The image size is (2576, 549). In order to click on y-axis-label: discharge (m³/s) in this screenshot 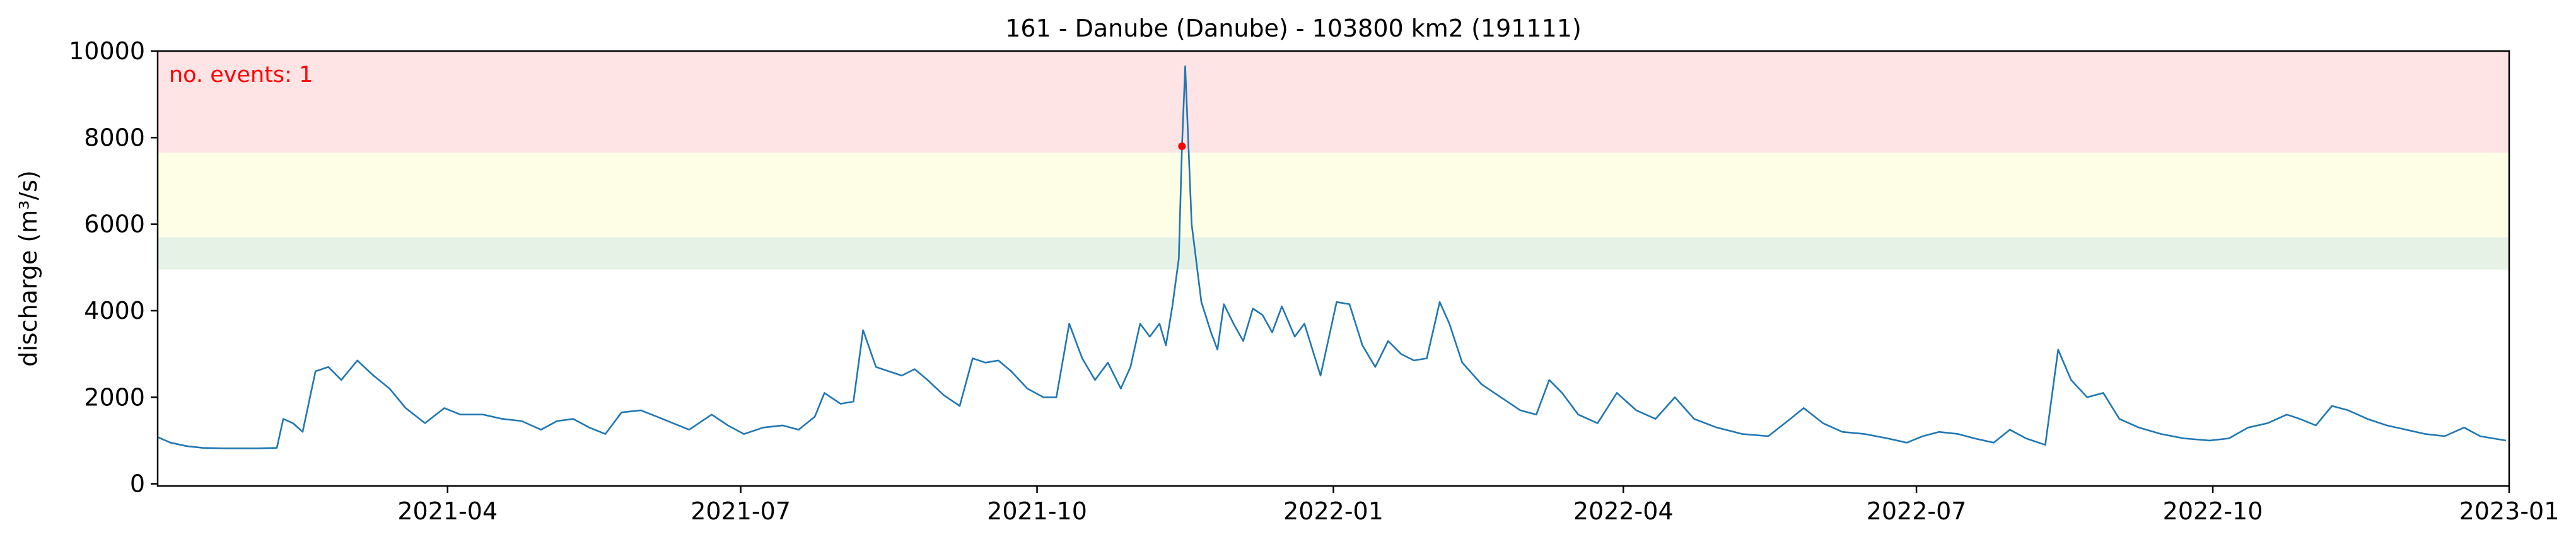, I will do `click(29, 268)`.